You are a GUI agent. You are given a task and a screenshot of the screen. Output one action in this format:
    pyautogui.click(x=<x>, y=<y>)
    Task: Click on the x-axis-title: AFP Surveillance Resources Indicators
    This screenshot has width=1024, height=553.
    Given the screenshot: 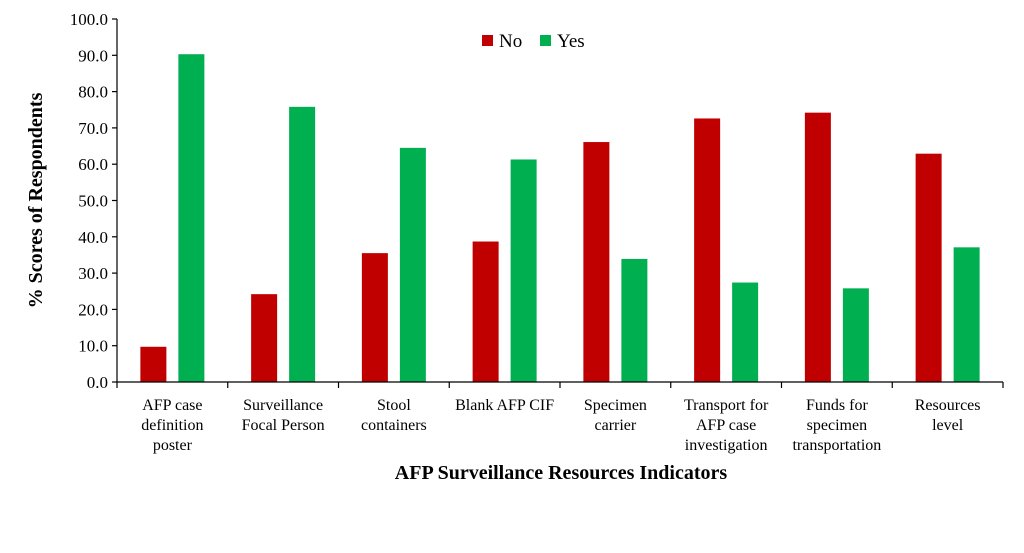 What is the action you would take?
    pyautogui.click(x=561, y=473)
    